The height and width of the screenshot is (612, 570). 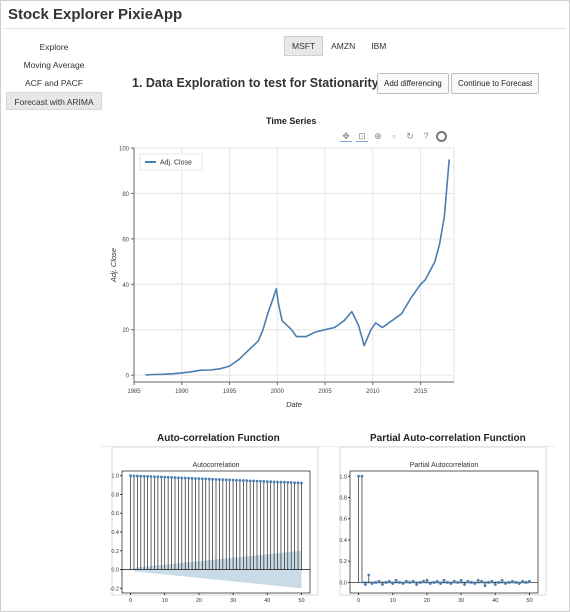 What do you see at coordinates (362, 136) in the screenshot?
I see `box-zoom-icon: ⊡` at bounding box center [362, 136].